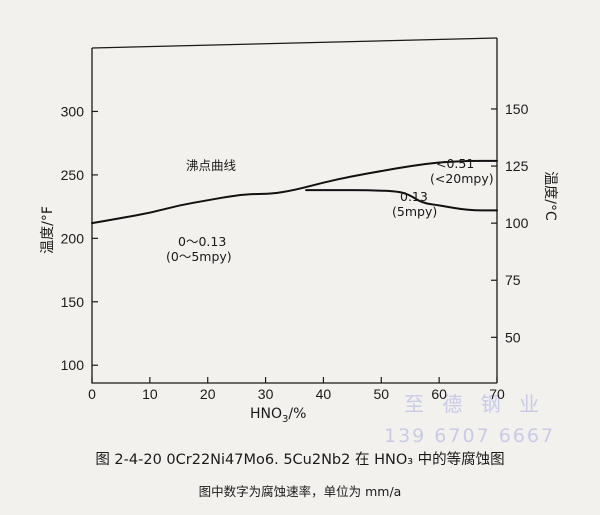 This screenshot has height=515, width=600. I want to click on y-right-label: 温度/°C, so click(550, 196).